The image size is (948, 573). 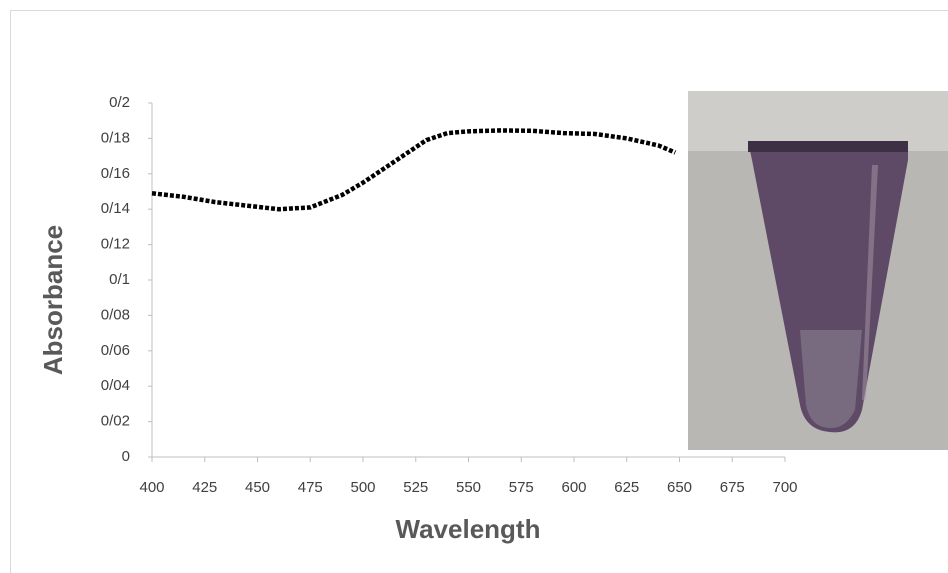 What do you see at coordinates (468, 529) in the screenshot?
I see `x-axis-title: Wavelength` at bounding box center [468, 529].